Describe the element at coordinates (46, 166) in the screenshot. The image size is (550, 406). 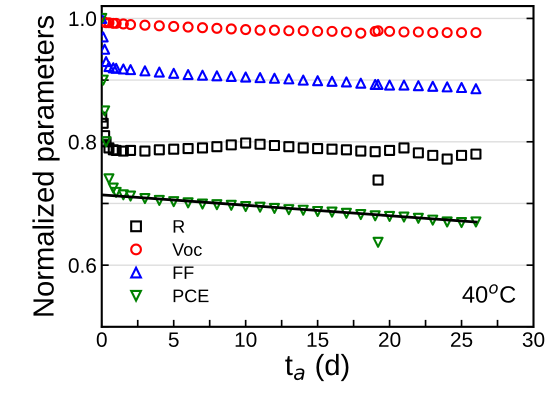
I see `y-axis-title: Normalized parameters` at that location.